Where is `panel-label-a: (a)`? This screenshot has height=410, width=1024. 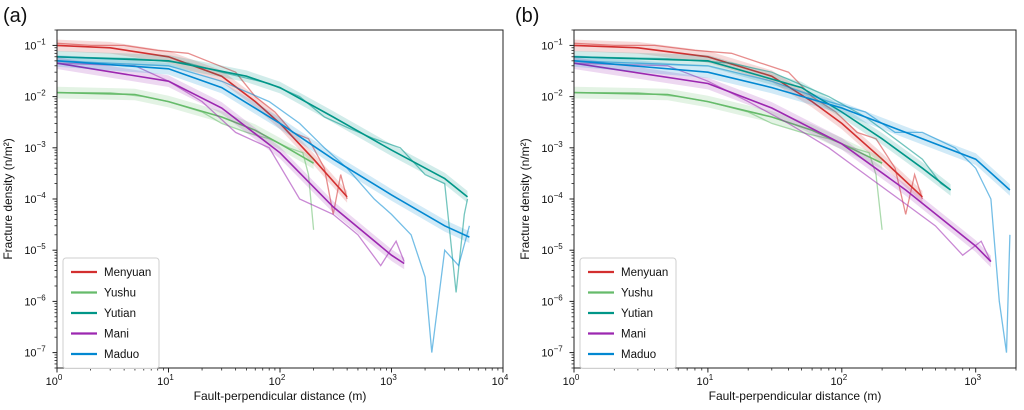 panel-label-a: (a) is located at coordinates (15, 16).